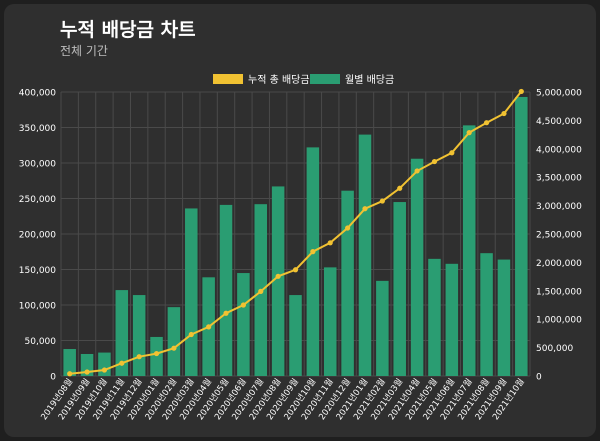  Describe the element at coordinates (37, 94) in the screenshot. I see `y-left-tick-label: 400,000` at that location.